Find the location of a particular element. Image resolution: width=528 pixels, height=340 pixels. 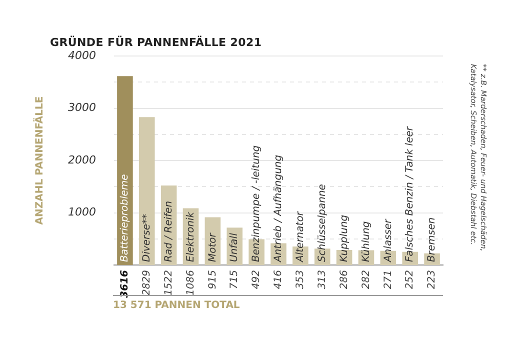

x-tick-label: Unfall is located at coordinates (234, 247).